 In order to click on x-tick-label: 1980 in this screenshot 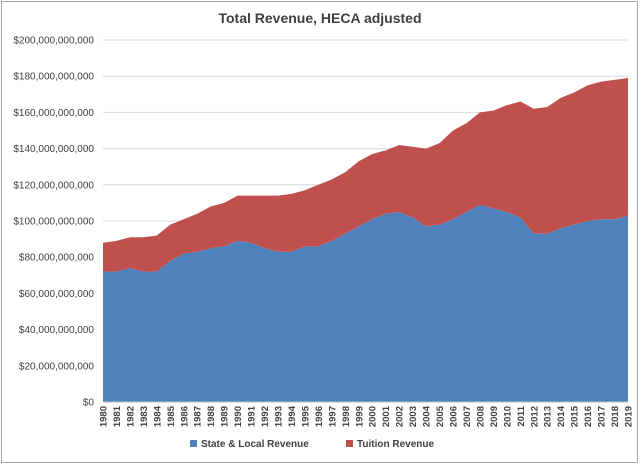, I will do `click(104, 416)`.